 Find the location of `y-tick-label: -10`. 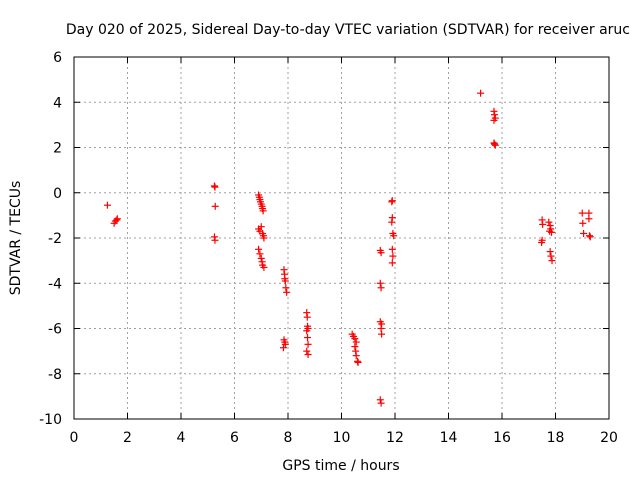

y-tick-label: -10 is located at coordinates (50, 420).